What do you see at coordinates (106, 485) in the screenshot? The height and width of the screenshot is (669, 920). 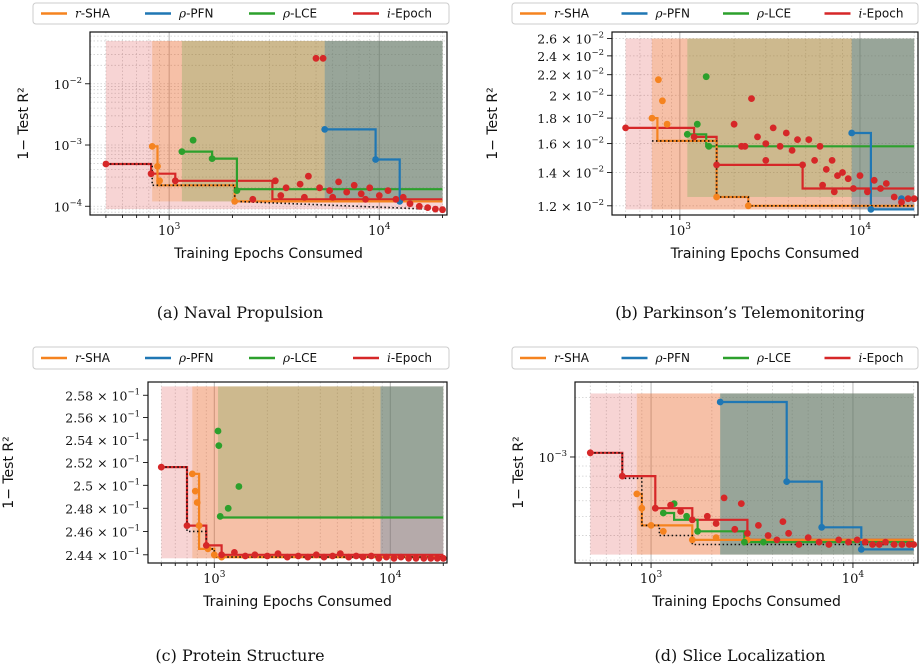 I see `y-tick-label: 2.5 × 10⁻¹` at bounding box center [106, 485].